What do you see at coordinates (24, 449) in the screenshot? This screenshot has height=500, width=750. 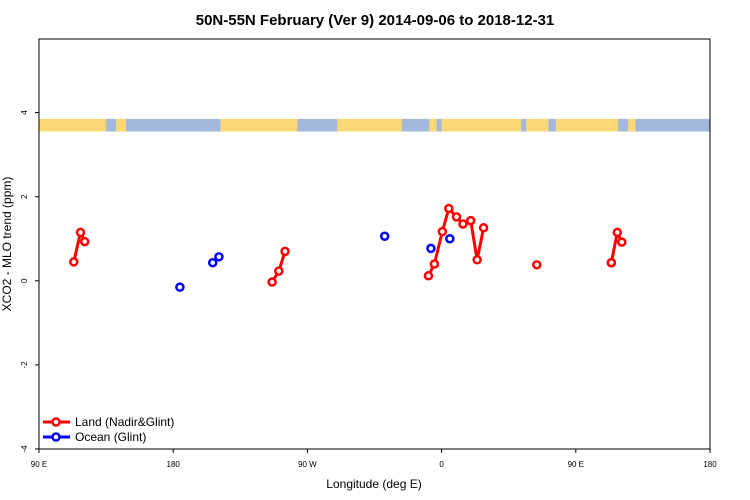 I see `y-tick-label: -4` at bounding box center [24, 449].